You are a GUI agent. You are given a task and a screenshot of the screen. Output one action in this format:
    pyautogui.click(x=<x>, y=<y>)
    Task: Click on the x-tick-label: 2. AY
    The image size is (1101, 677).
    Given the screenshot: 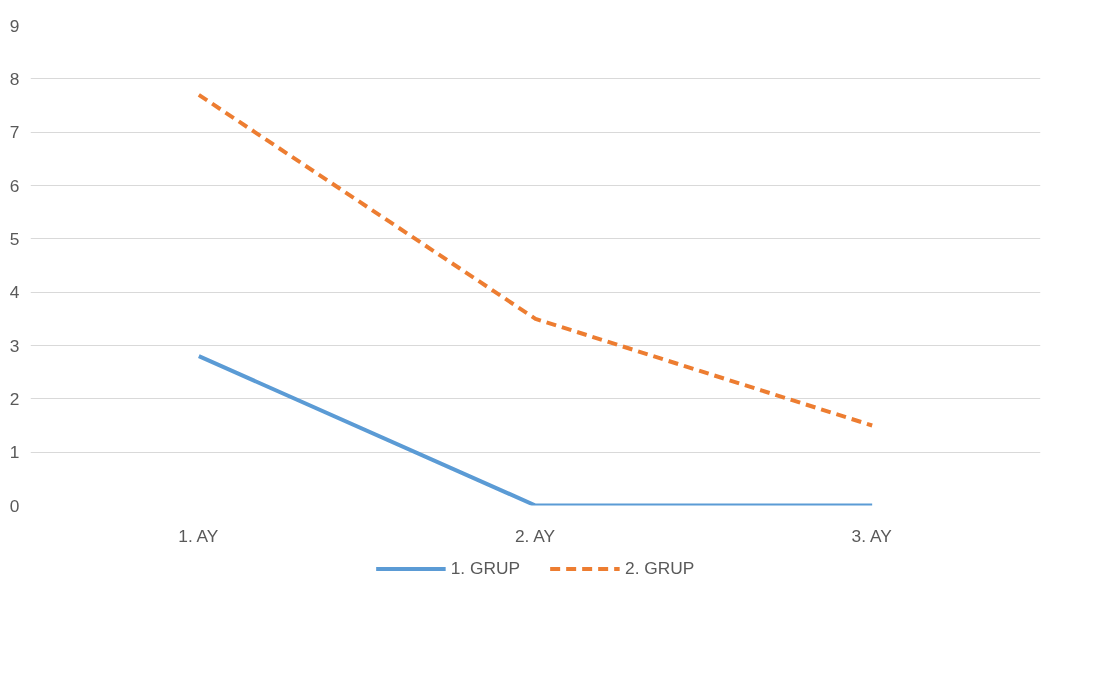 What is the action you would take?
    pyautogui.click(x=535, y=535)
    